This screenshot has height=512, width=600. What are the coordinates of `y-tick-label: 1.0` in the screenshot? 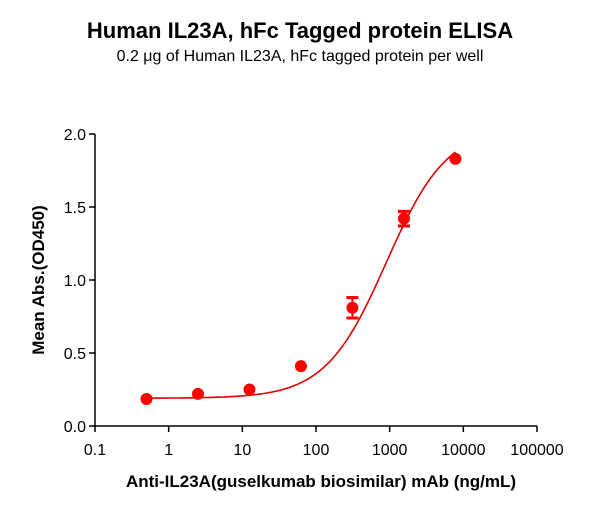 It's located at (75, 281).